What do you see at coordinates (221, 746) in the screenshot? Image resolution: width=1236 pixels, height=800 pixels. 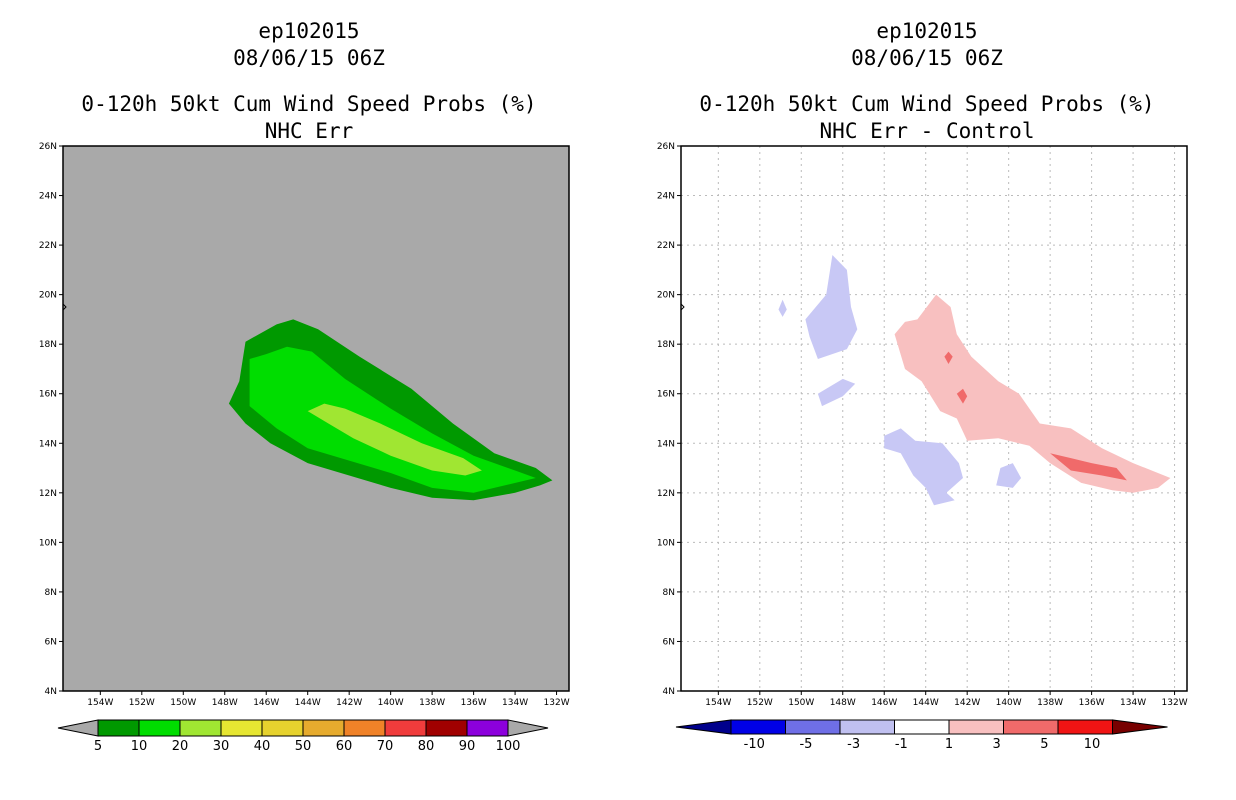 I see `colorbar-label: 30` at bounding box center [221, 746].